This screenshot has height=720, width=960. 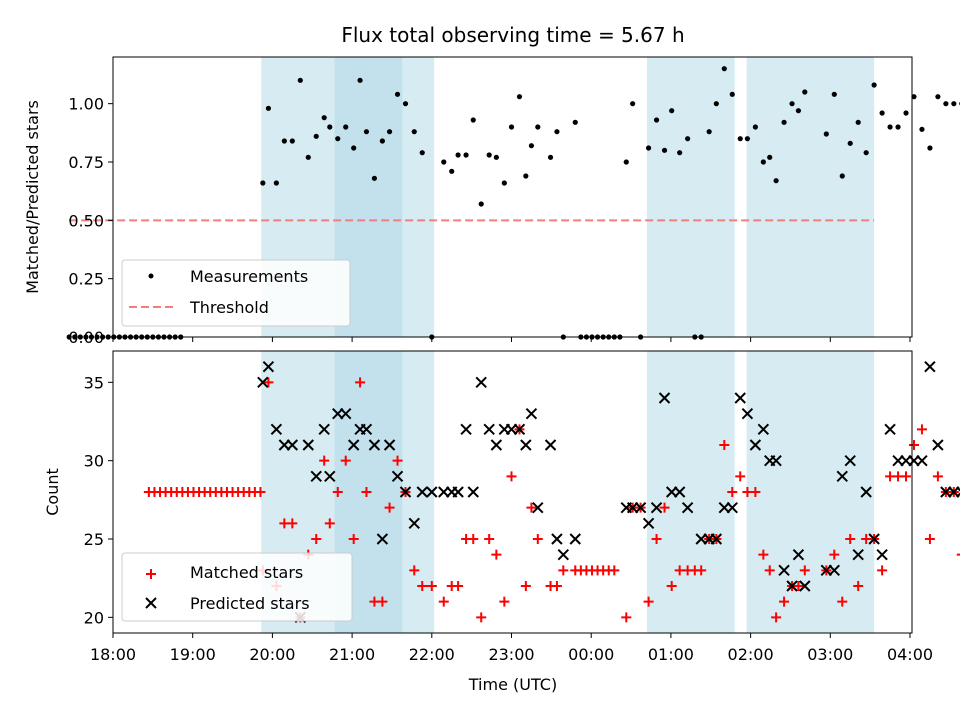 What do you see at coordinates (249, 276) in the screenshot?
I see `measurements-legend-label: Measurements` at bounding box center [249, 276].